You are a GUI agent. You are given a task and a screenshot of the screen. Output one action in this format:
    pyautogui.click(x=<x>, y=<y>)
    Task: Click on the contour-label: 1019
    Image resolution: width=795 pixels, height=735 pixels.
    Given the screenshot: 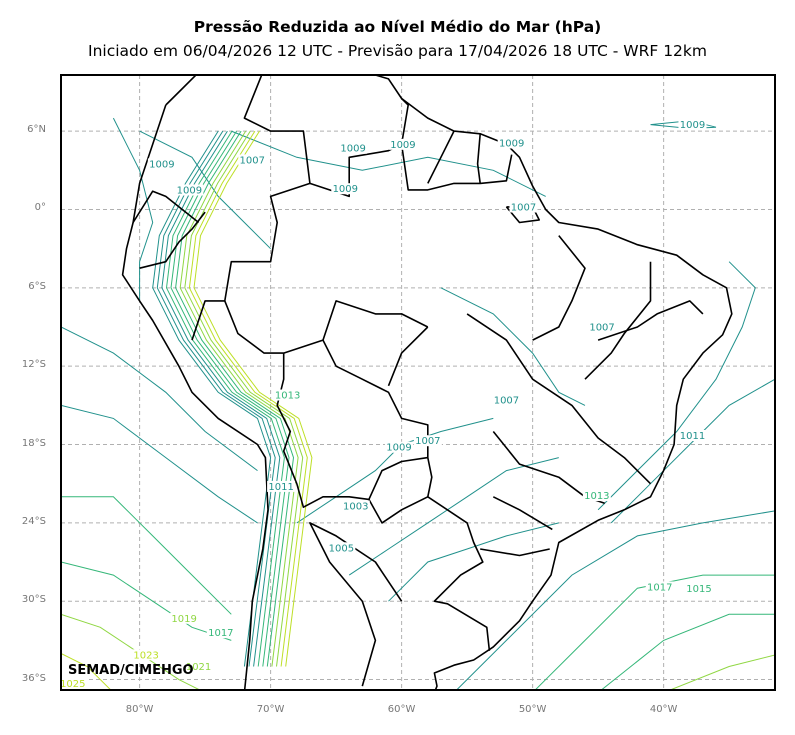 What is the action you would take?
    pyautogui.click(x=183, y=619)
    